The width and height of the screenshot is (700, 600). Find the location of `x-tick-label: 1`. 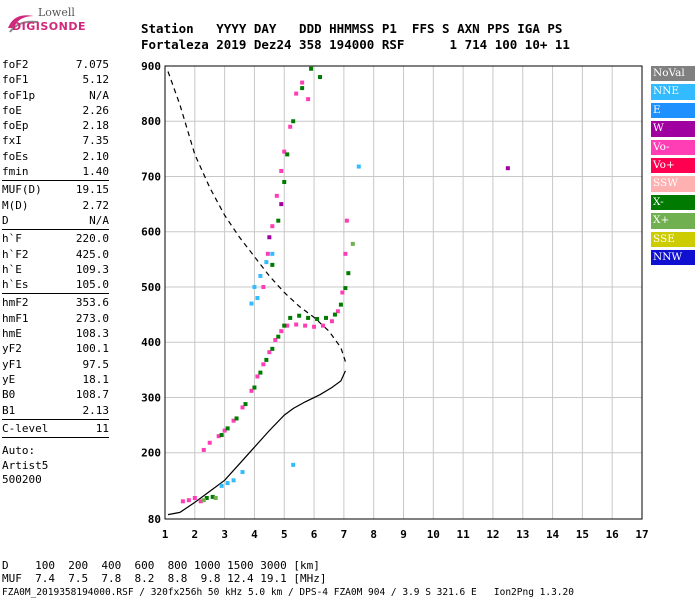

x-tick-label: 1 is located at coordinates (165, 534).